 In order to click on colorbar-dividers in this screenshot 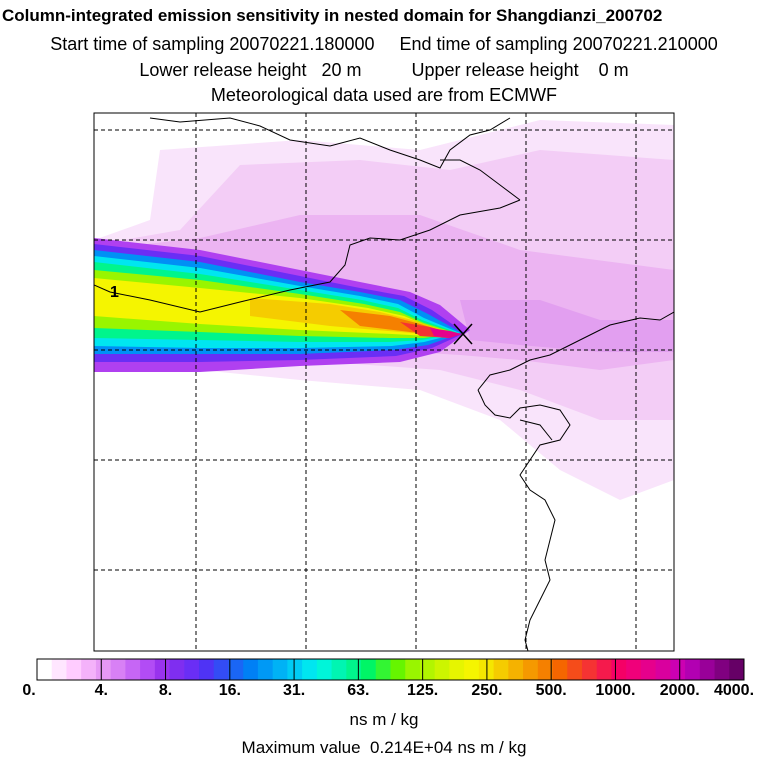, I will do `click(390, 669)`.